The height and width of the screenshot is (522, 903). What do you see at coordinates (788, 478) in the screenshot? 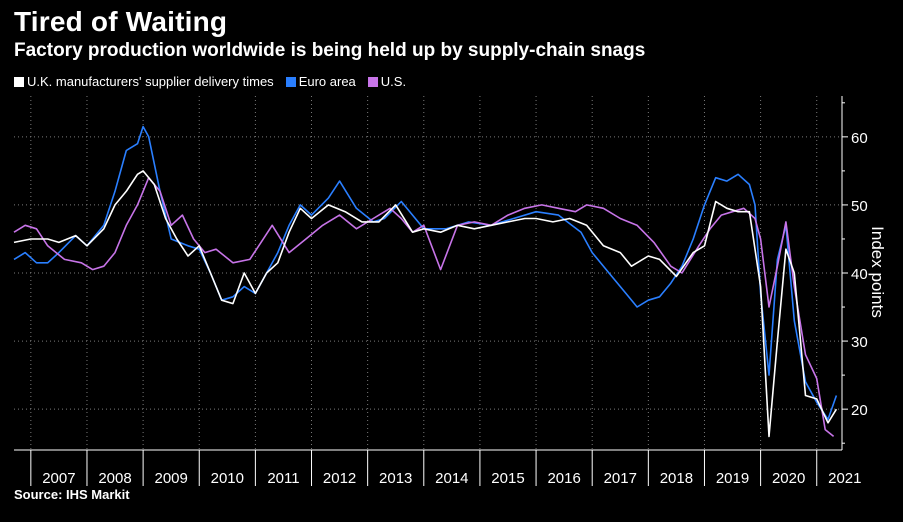
I see `x-tick-label-2020: 2020` at bounding box center [788, 478].